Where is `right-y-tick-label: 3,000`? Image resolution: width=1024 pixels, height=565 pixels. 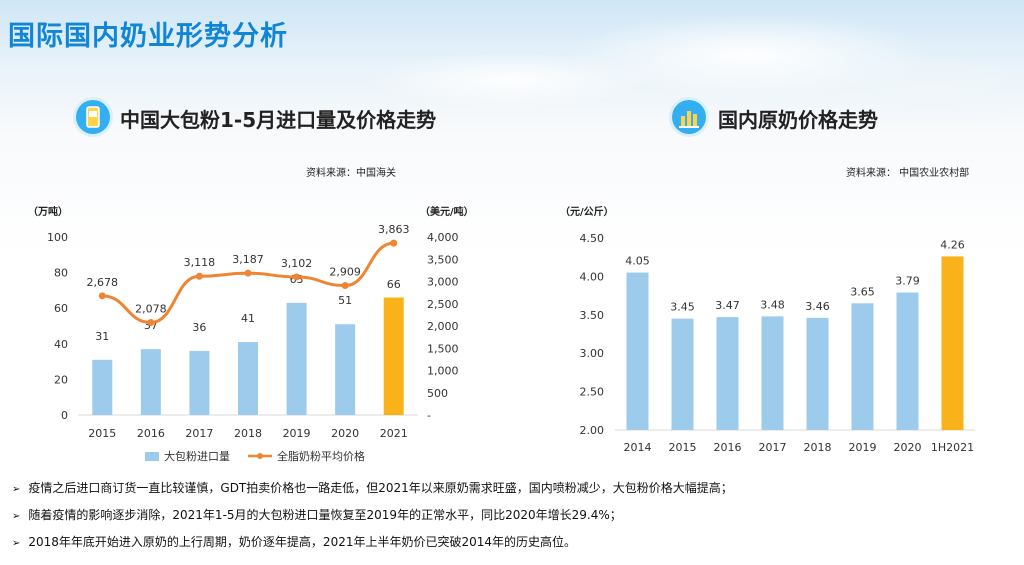 right-y-tick-label: 3,000 is located at coordinates (443, 282).